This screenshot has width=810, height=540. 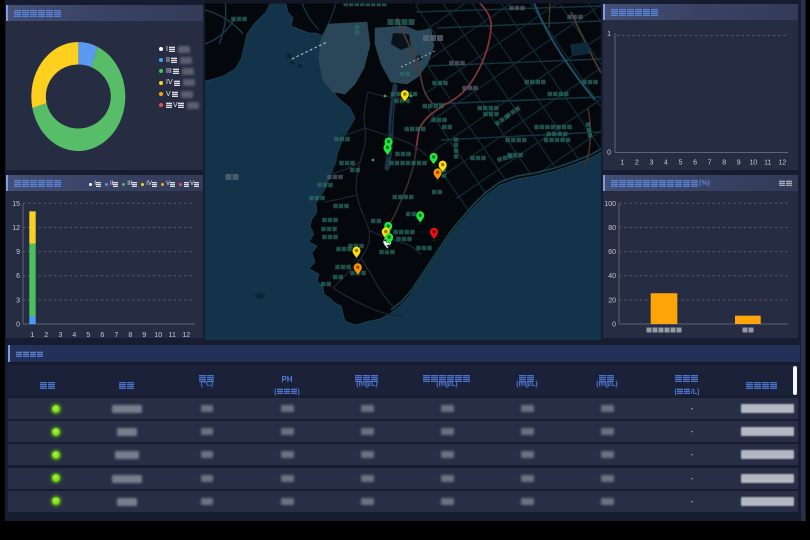 What do you see at coordinates (612, 252) in the screenshot?
I see `svg-text: 60` at bounding box center [612, 252].